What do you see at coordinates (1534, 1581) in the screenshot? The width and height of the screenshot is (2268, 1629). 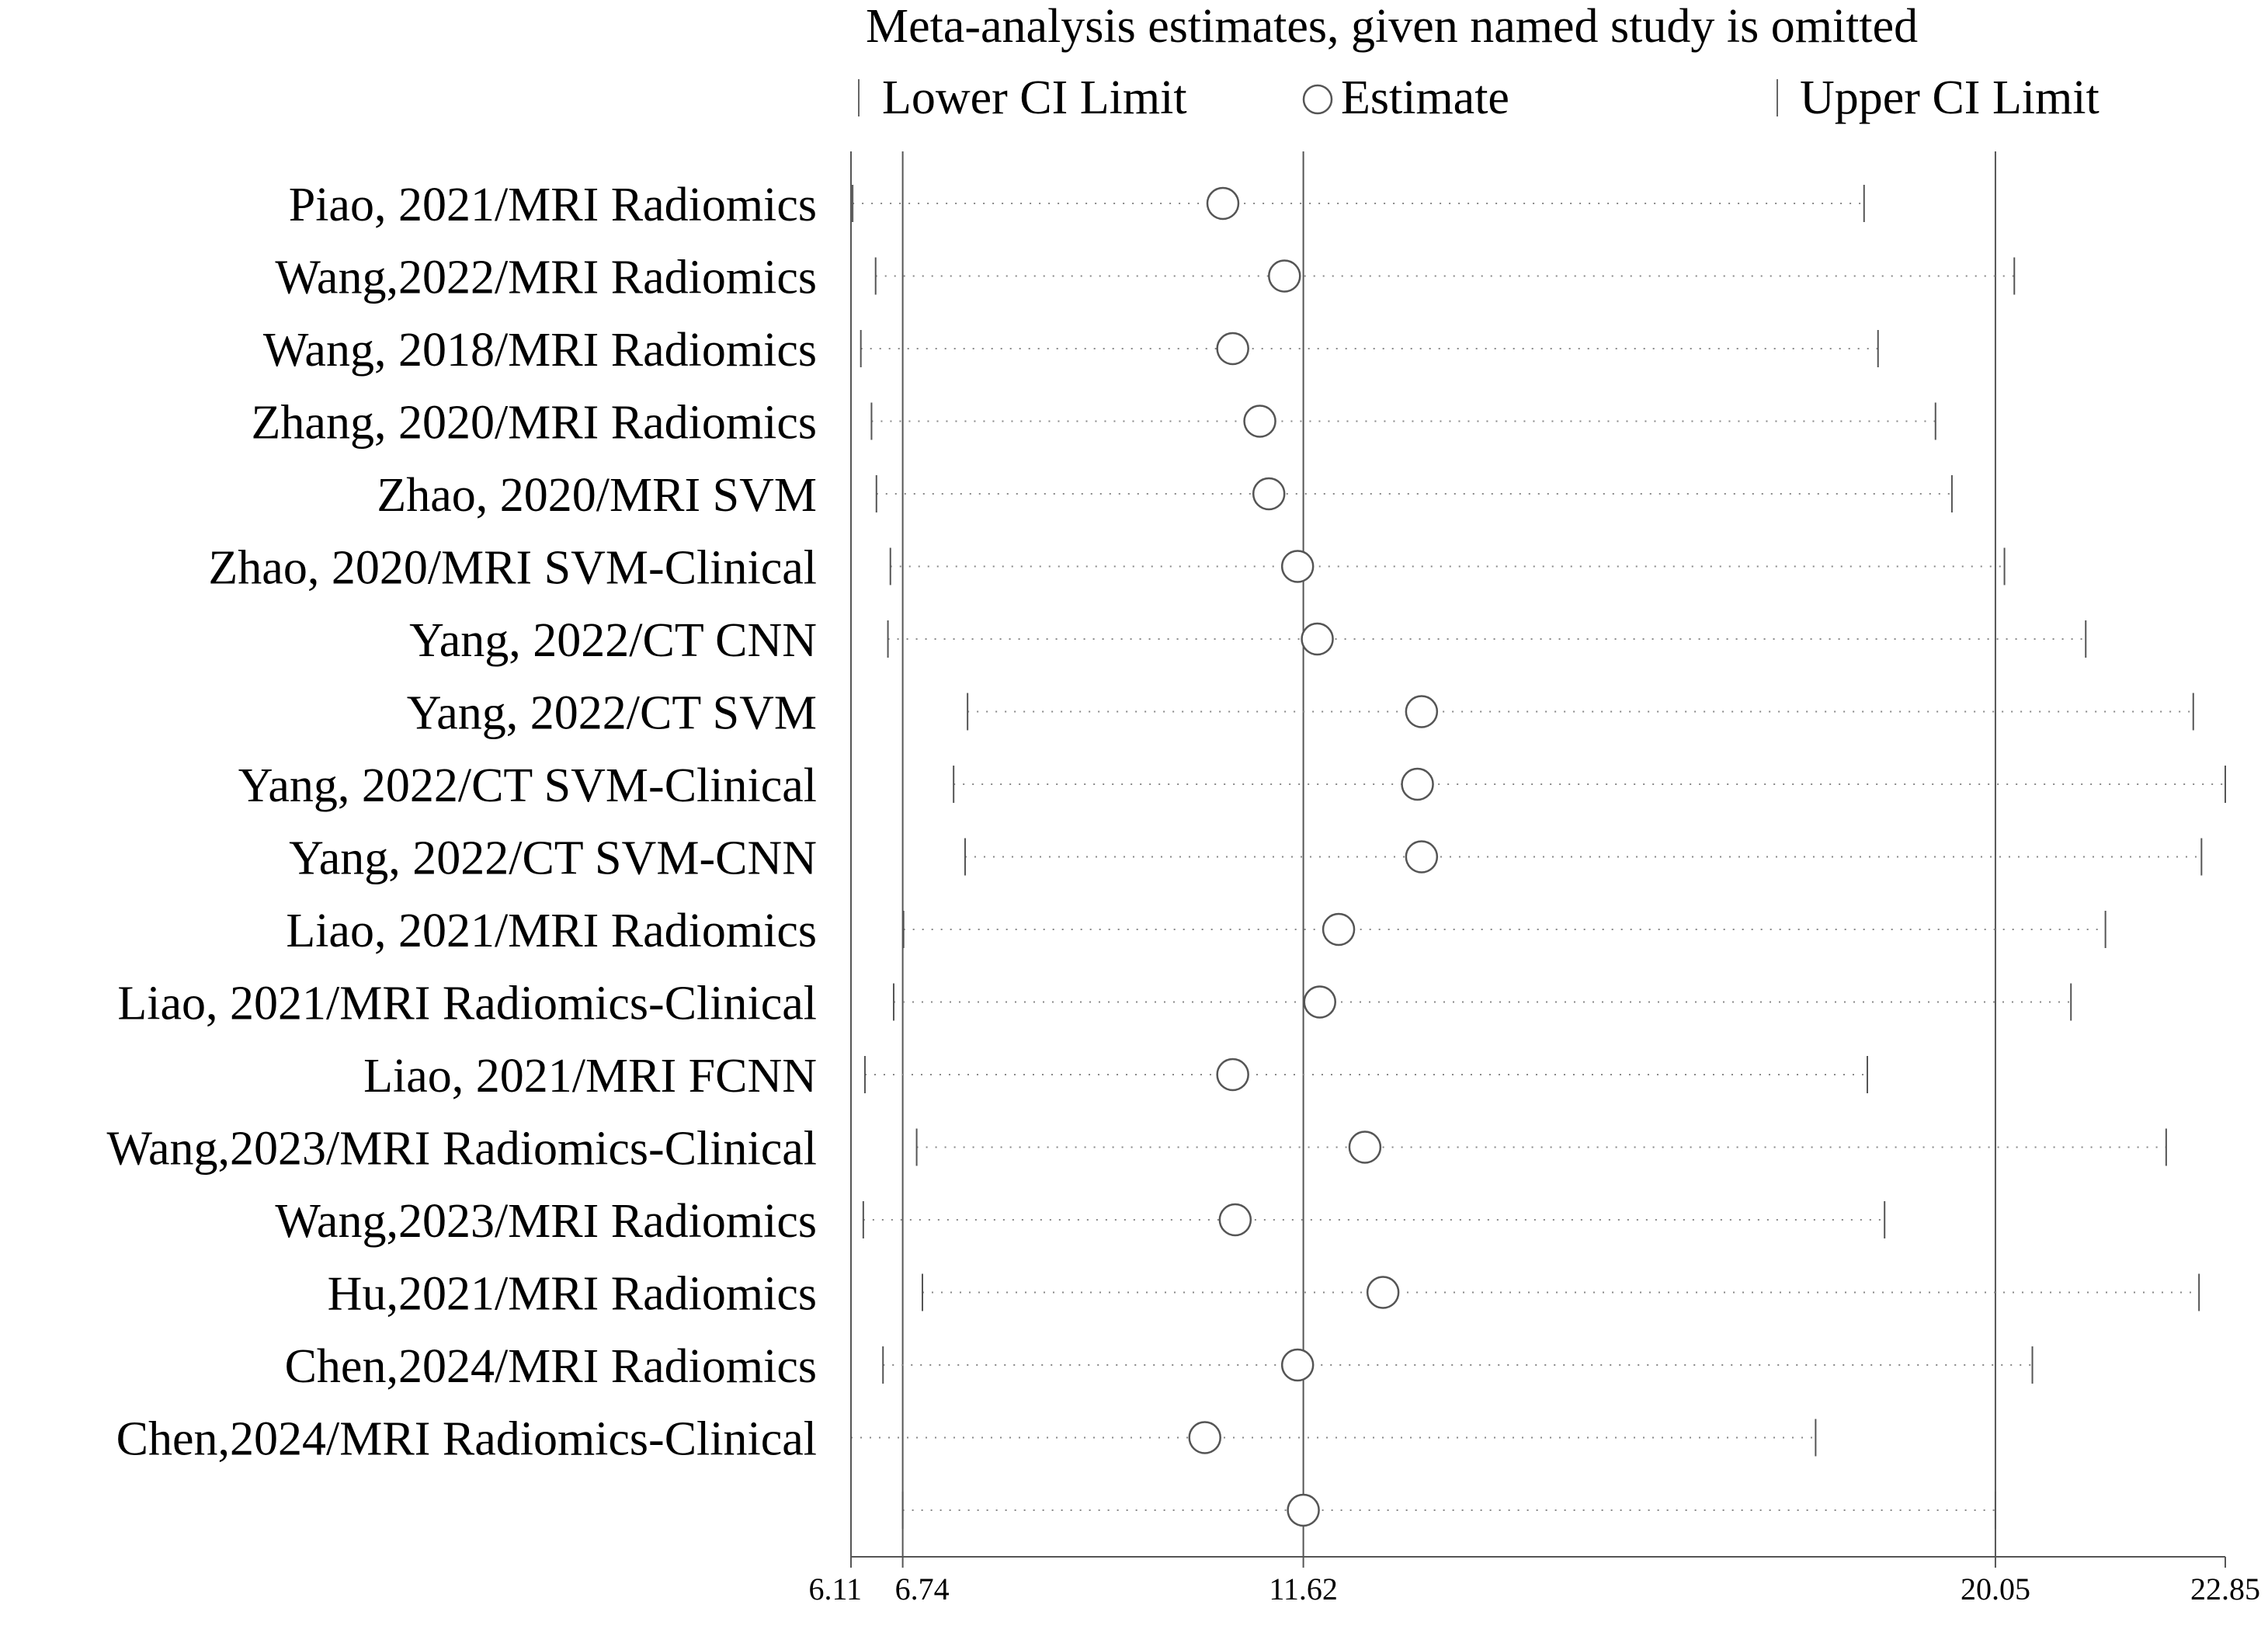 I see `x-axis: 6.11 6.74 11.62 20.05 22.85` at bounding box center [1534, 1581].